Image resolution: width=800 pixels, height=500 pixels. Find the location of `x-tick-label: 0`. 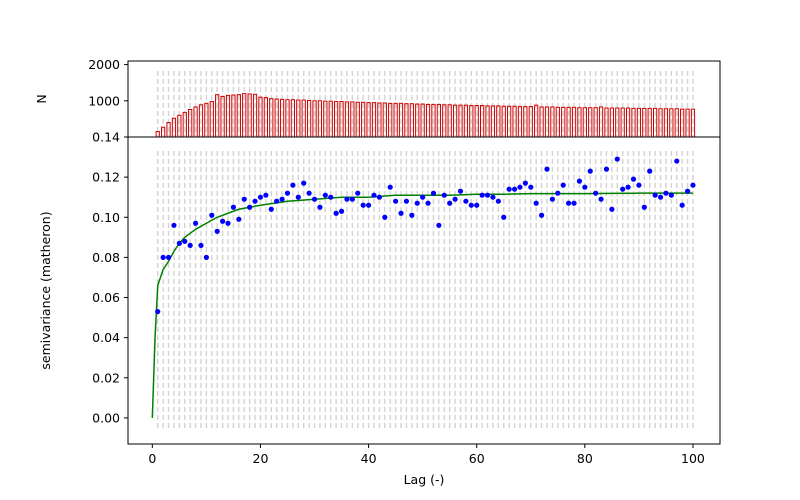

x-tick-label: 0 is located at coordinates (152, 458).